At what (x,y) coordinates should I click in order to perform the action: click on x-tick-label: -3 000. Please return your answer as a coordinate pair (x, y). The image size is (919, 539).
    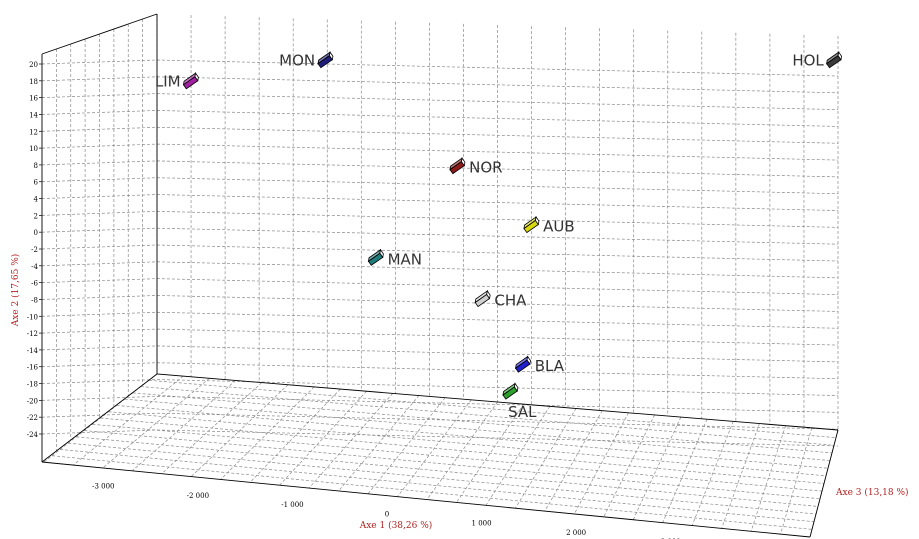
    Looking at the image, I should click on (103, 487).